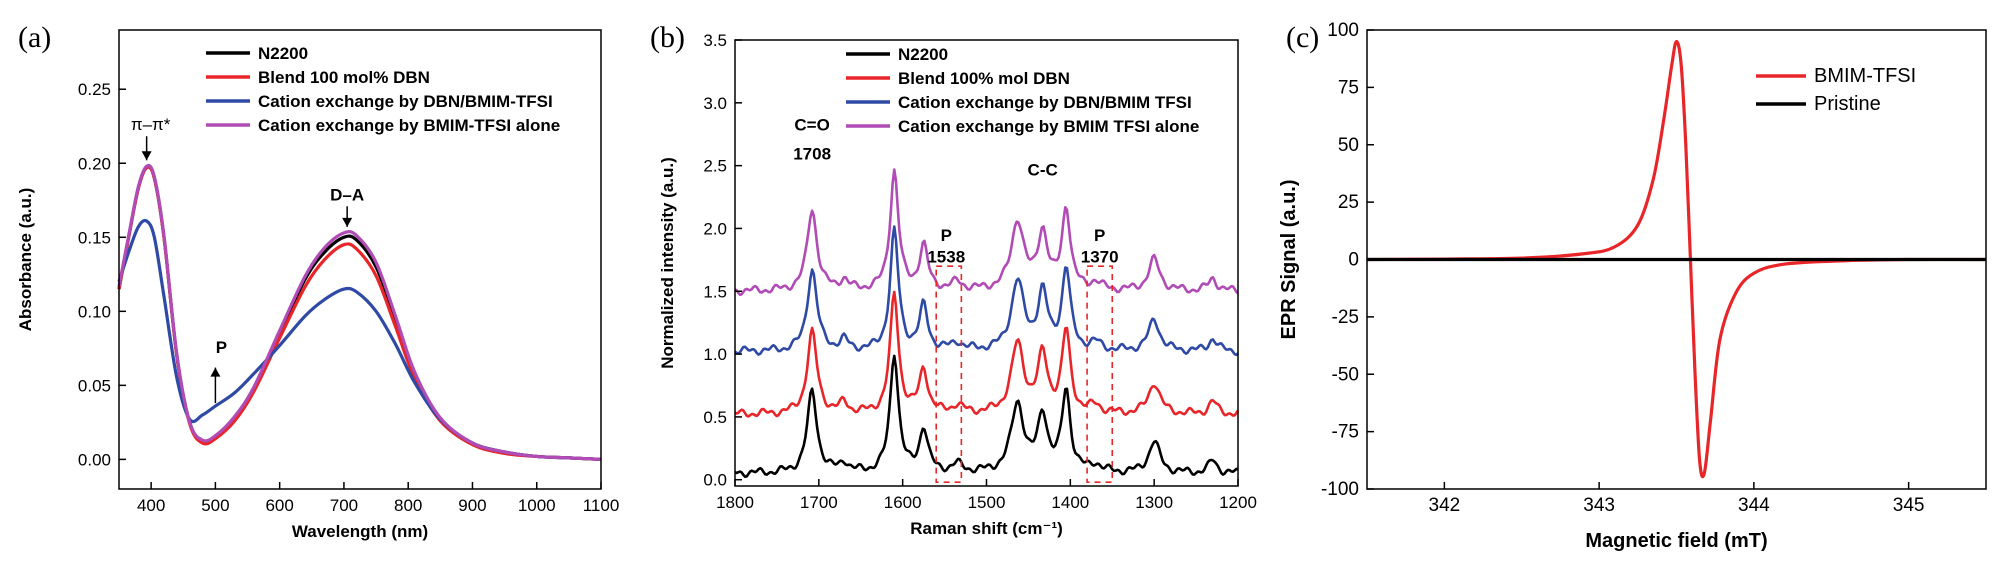  Describe the element at coordinates (903, 502) in the screenshot. I see `panel-b-x-tick-label: 1600` at that location.